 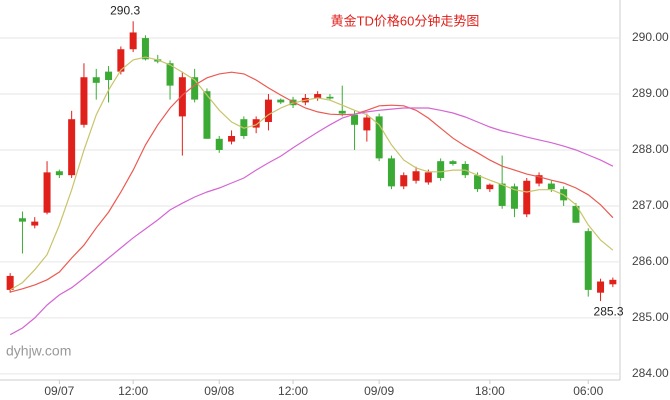 I want to click on y-tick-label: 284.00, so click(x=650, y=373).